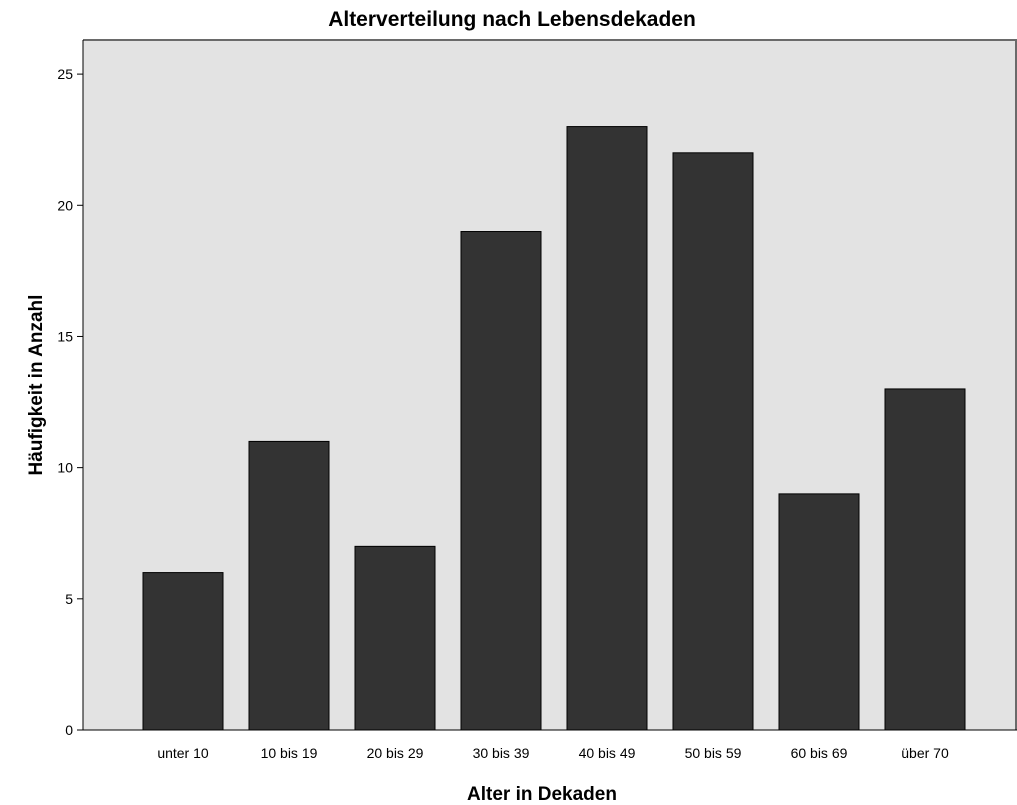 This screenshot has width=1017, height=805. Describe the element at coordinates (70, 402) in the screenshot. I see `y-ticks-layer: 0 5 10 15 20 25` at that location.